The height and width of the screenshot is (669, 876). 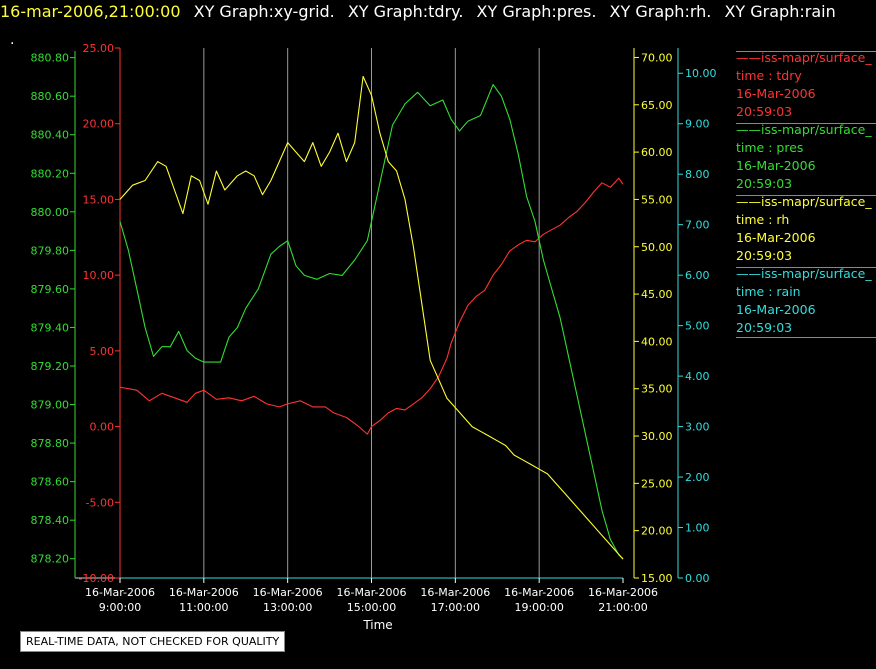 I want to click on rh-tick-label: 15.00, so click(x=657, y=578).